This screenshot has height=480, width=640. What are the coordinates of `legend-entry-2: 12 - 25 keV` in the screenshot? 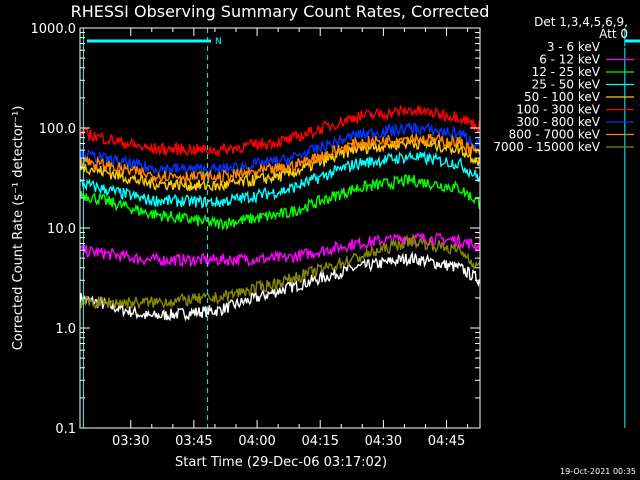 It's located at (566, 72).